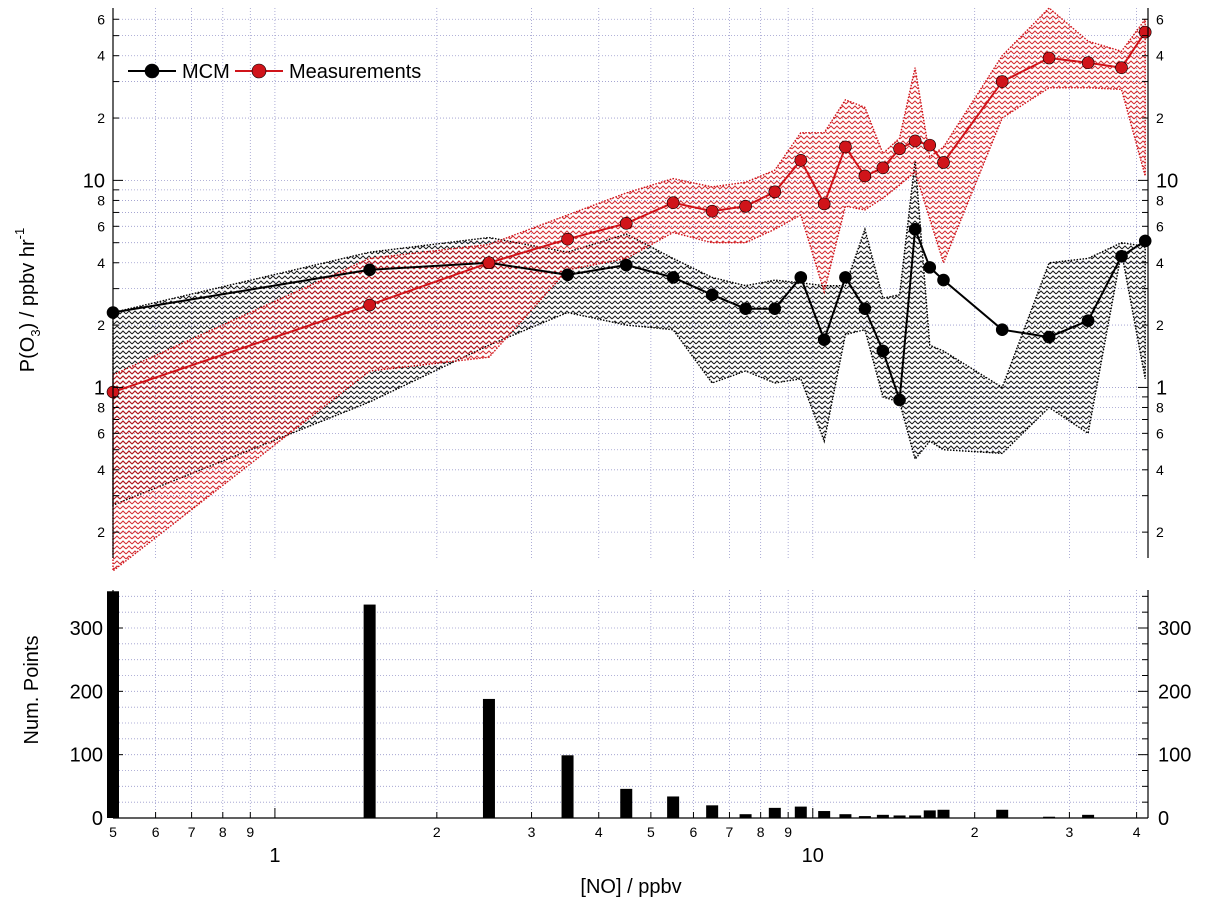  Describe the element at coordinates (156, 832) in the screenshot. I see `x-tick-label: 6` at that location.